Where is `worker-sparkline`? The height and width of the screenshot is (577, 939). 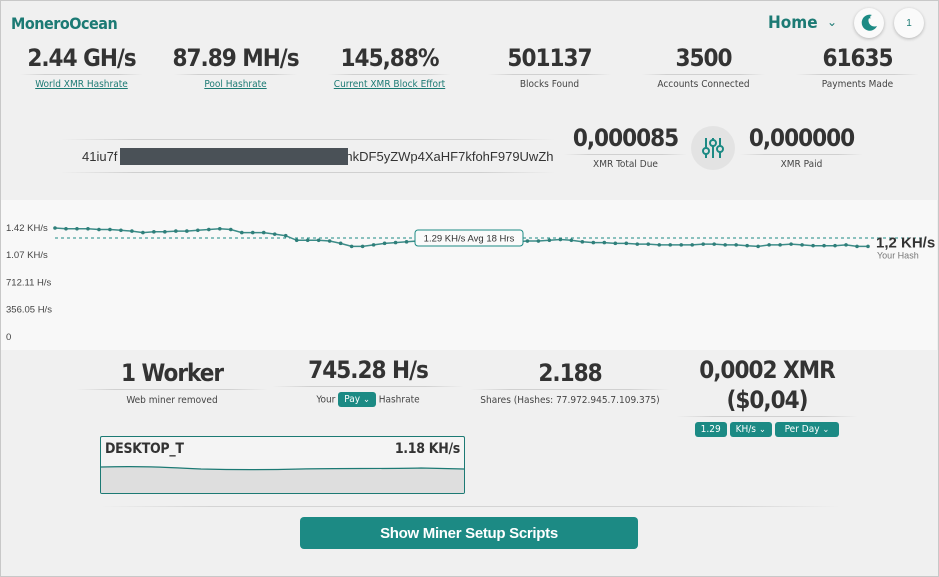
worker-sparkline is located at coordinates (282, 479).